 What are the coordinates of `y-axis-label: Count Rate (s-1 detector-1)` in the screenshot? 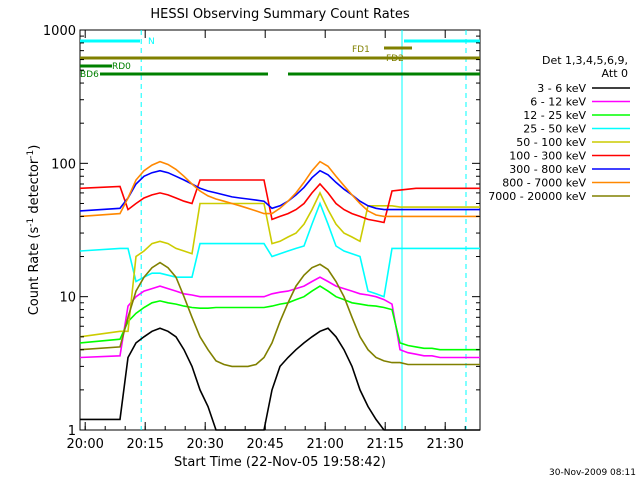 It's located at (34, 230).